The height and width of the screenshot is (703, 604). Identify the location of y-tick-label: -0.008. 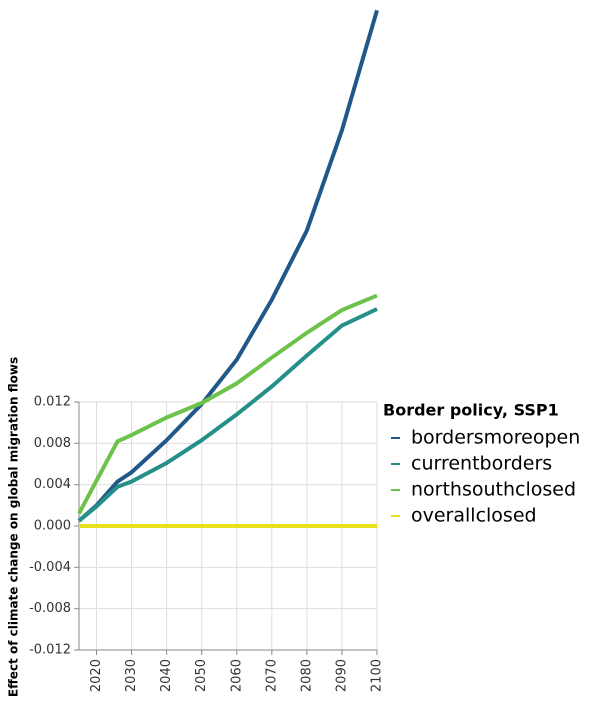
(50, 608).